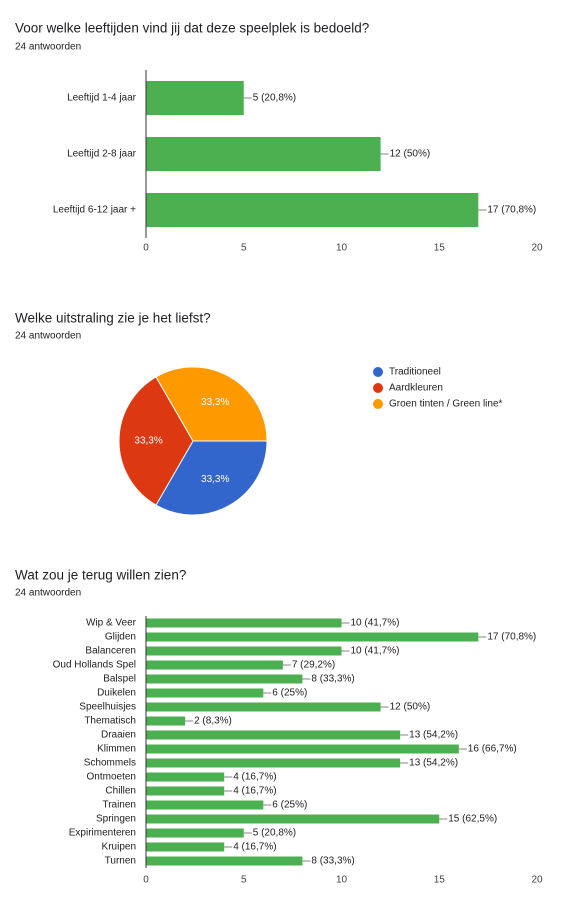 This screenshot has width=587, height=906. What do you see at coordinates (119, 679) in the screenshot?
I see `y-tick-label: Balspel` at bounding box center [119, 679].